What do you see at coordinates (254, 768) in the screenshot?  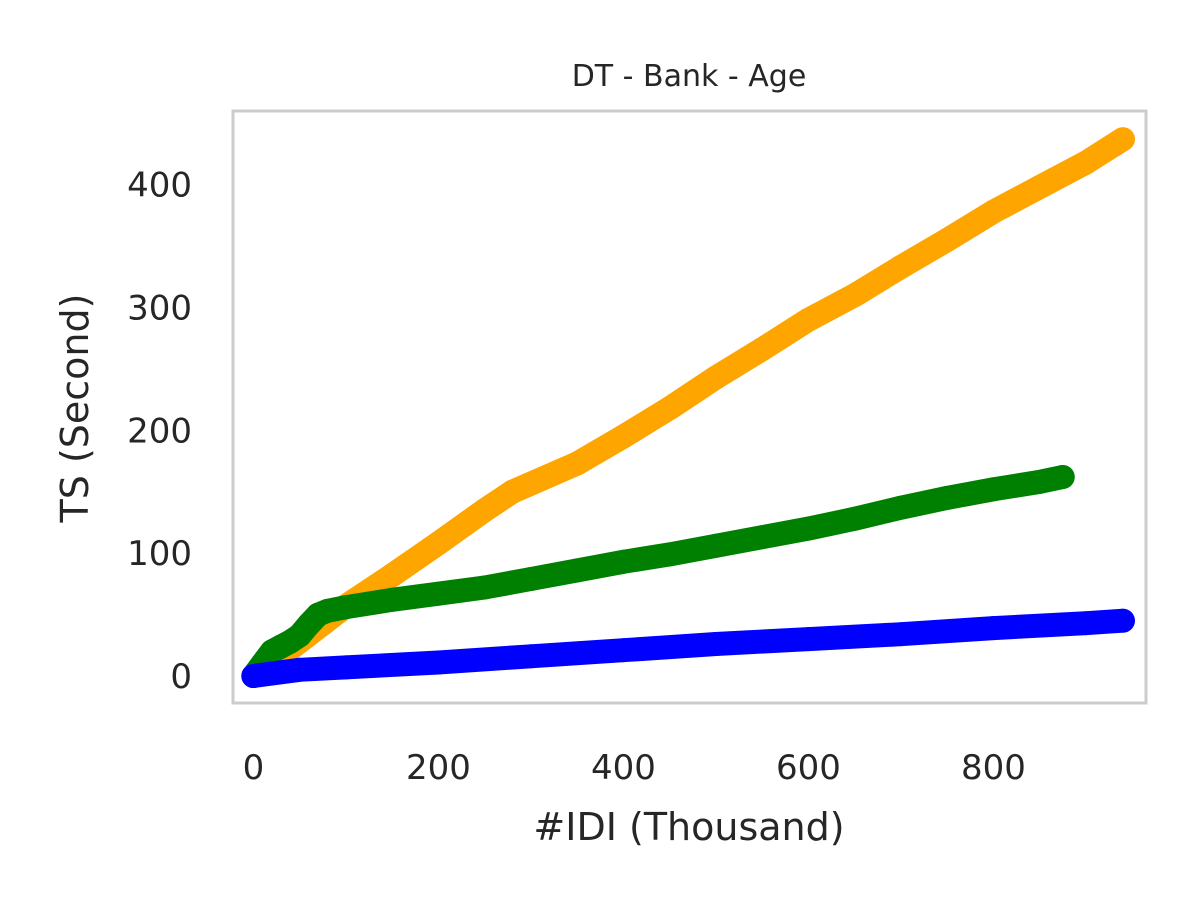 I see `x-tick-label: 0` at bounding box center [254, 768].